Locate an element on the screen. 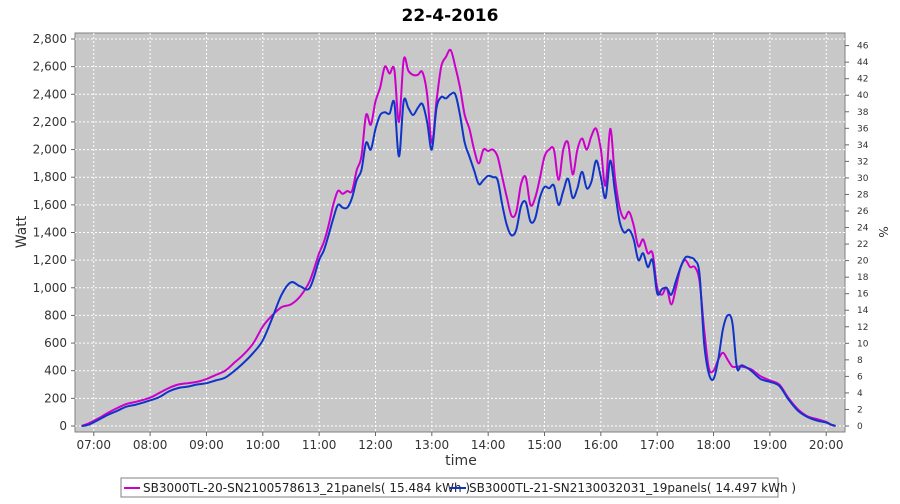 Image resolution: width=900 pixels, height=504 pixels. y2-tick-label: 18 is located at coordinates (863, 278).